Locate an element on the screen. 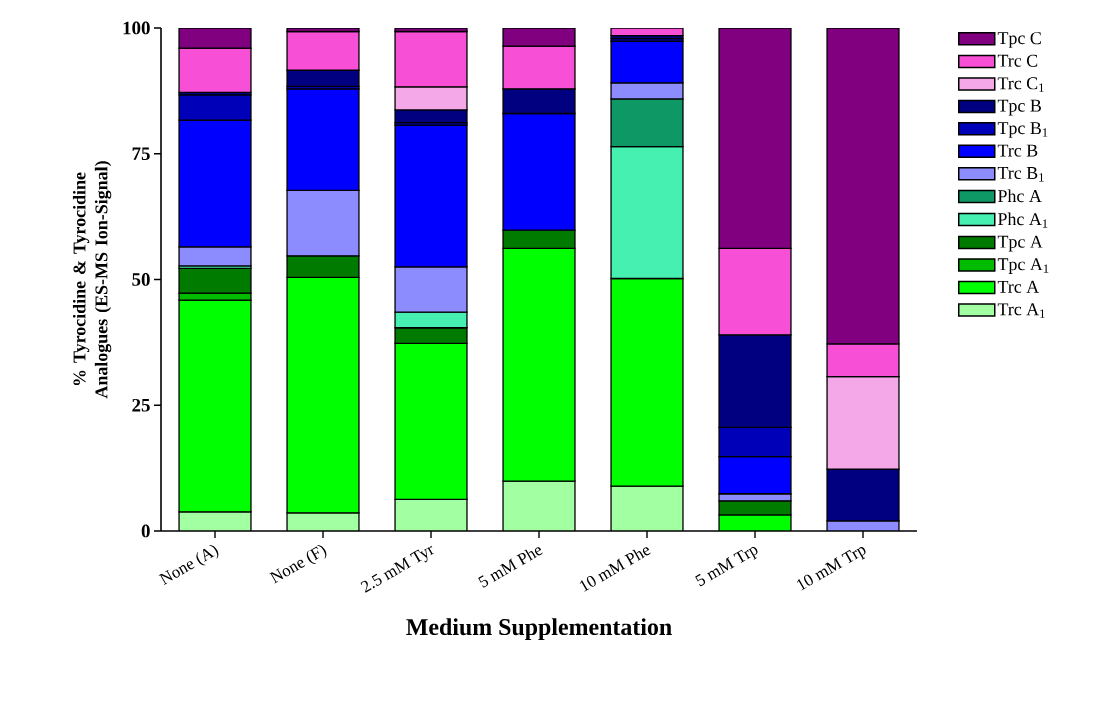 The image size is (1108, 709). legend-label: Tpc A$_{1}$ is located at coordinates (1023, 266).